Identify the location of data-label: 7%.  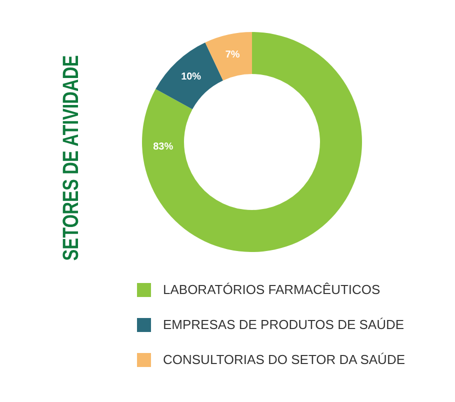
(232, 55).